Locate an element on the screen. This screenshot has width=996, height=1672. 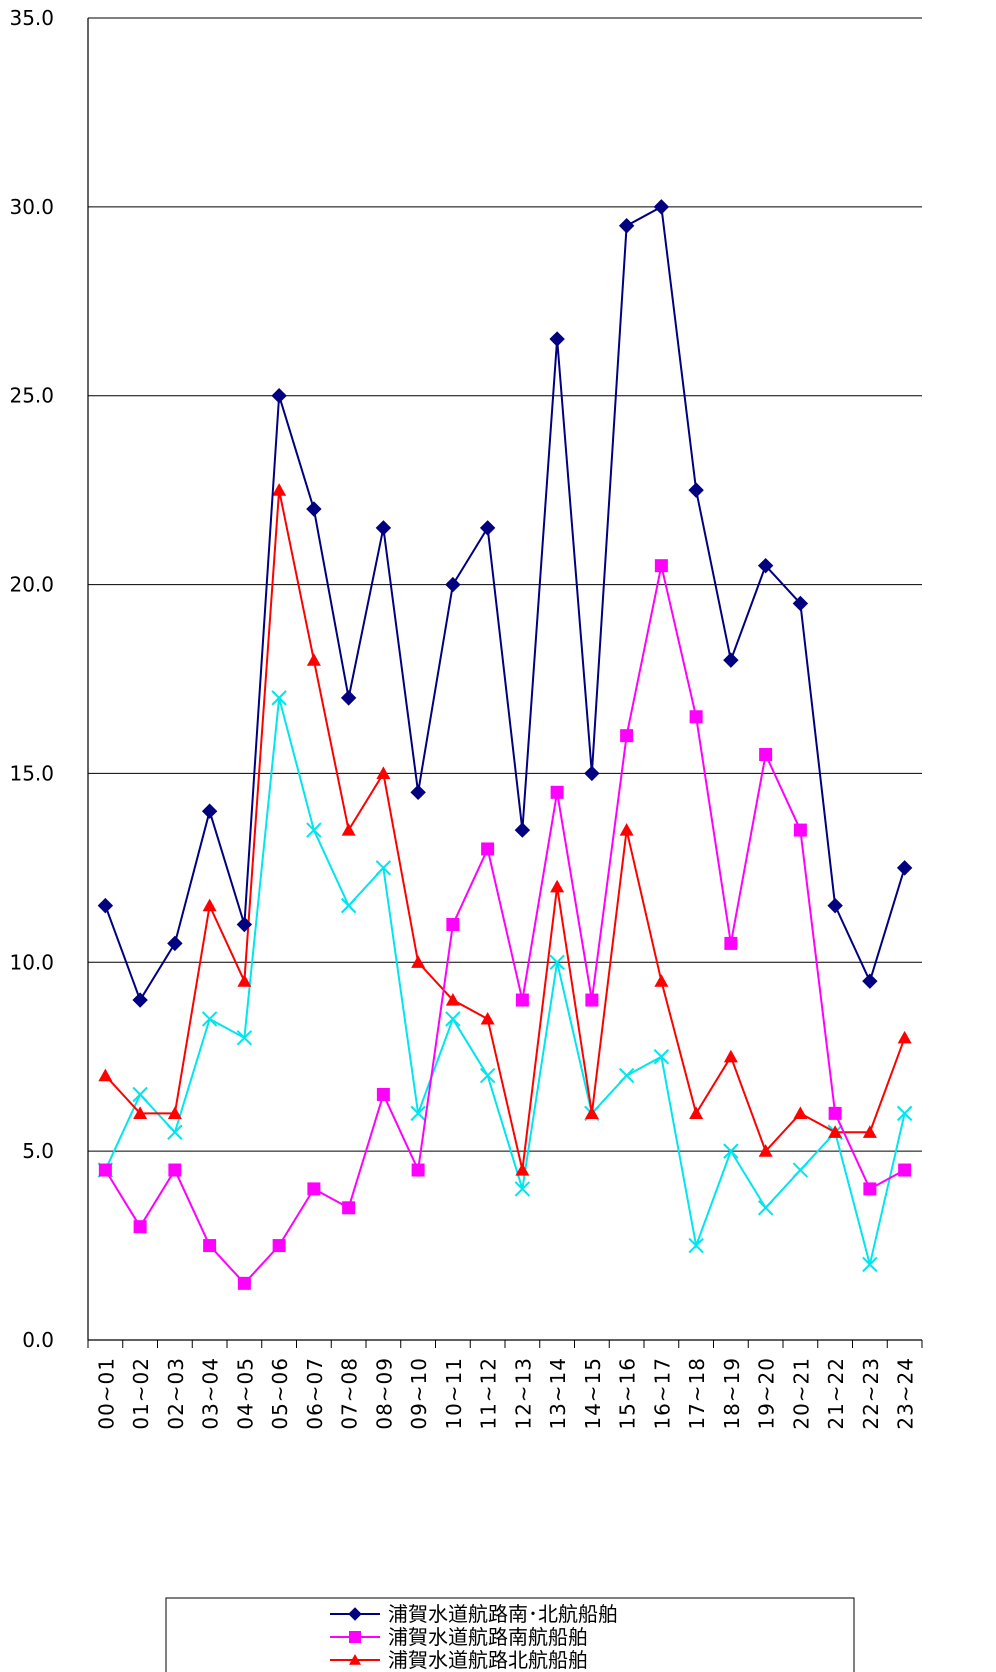
x-tick-label: 04~05 is located at coordinates (245, 1393).